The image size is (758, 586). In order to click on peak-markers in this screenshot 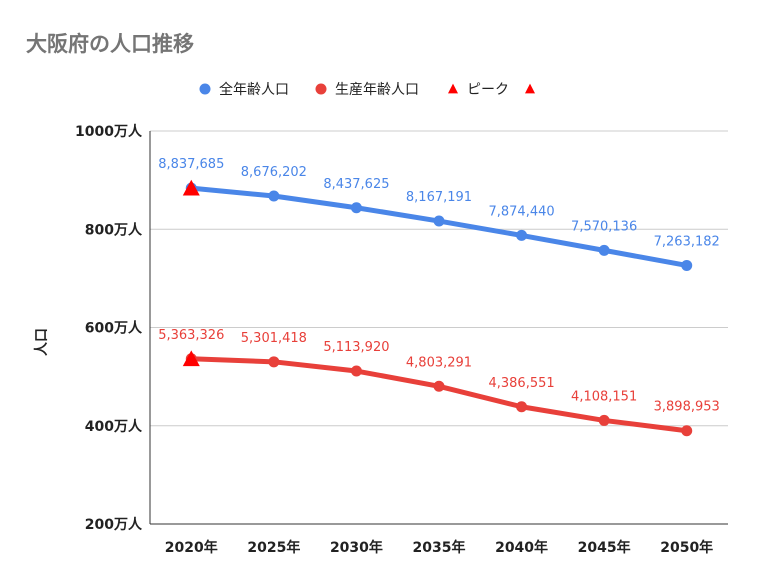, I will do `click(191, 273)`.